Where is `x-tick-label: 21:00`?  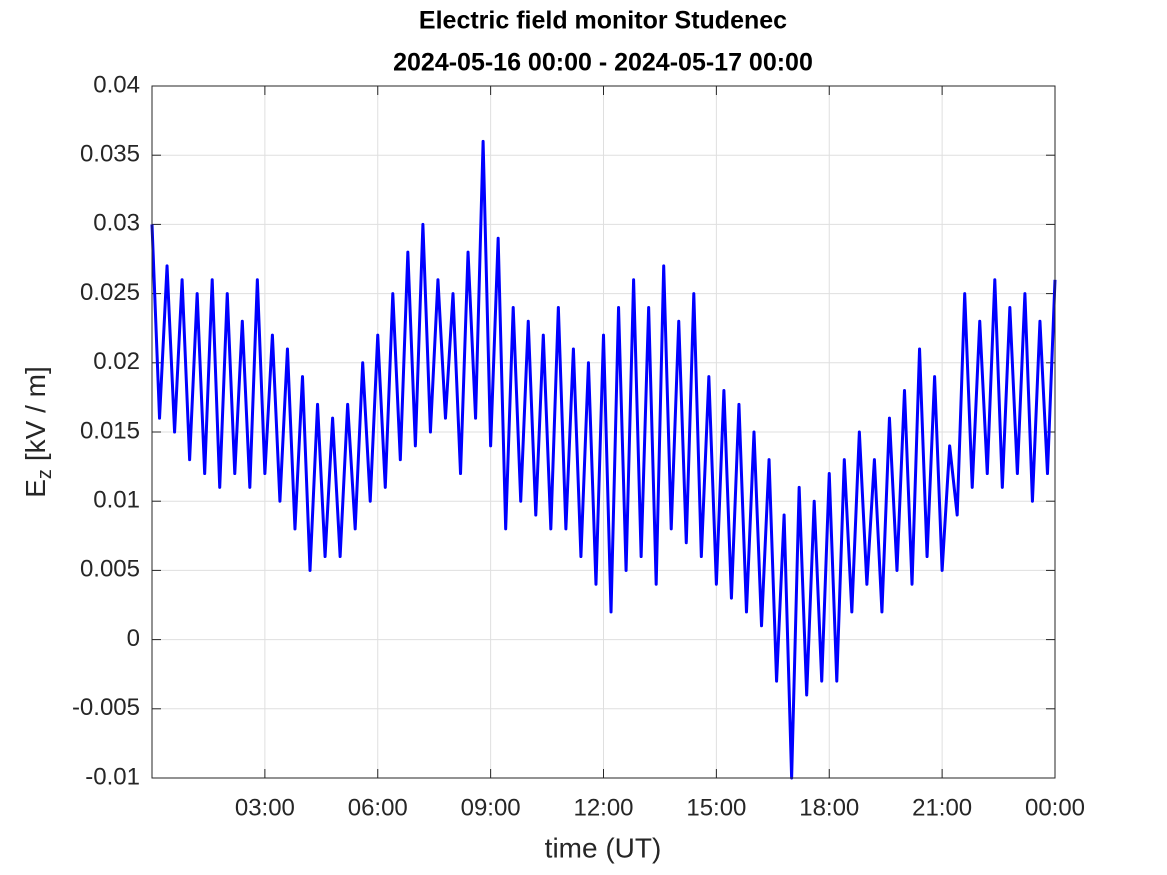
x-tick-label: 21:00 is located at coordinates (942, 807).